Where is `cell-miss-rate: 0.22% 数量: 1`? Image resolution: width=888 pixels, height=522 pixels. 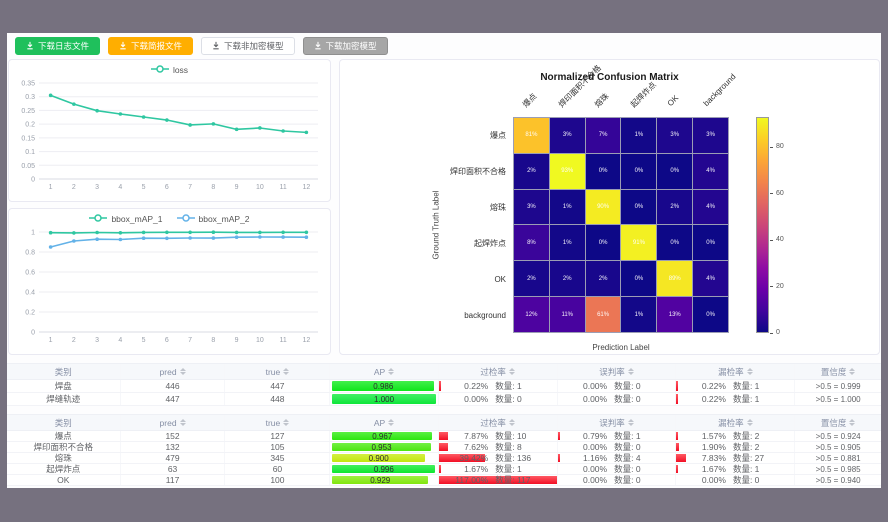
cell-miss-rate: 0.22% 数量: 1 is located at coordinates (736, 386).